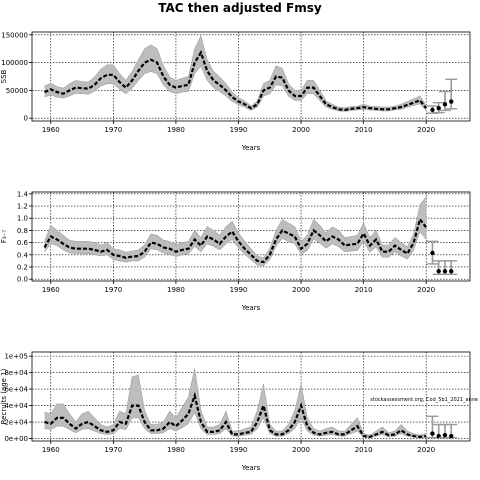  Describe the element at coordinates (22, 280) in the screenshot. I see `y-tick-label: 0.0` at that location.